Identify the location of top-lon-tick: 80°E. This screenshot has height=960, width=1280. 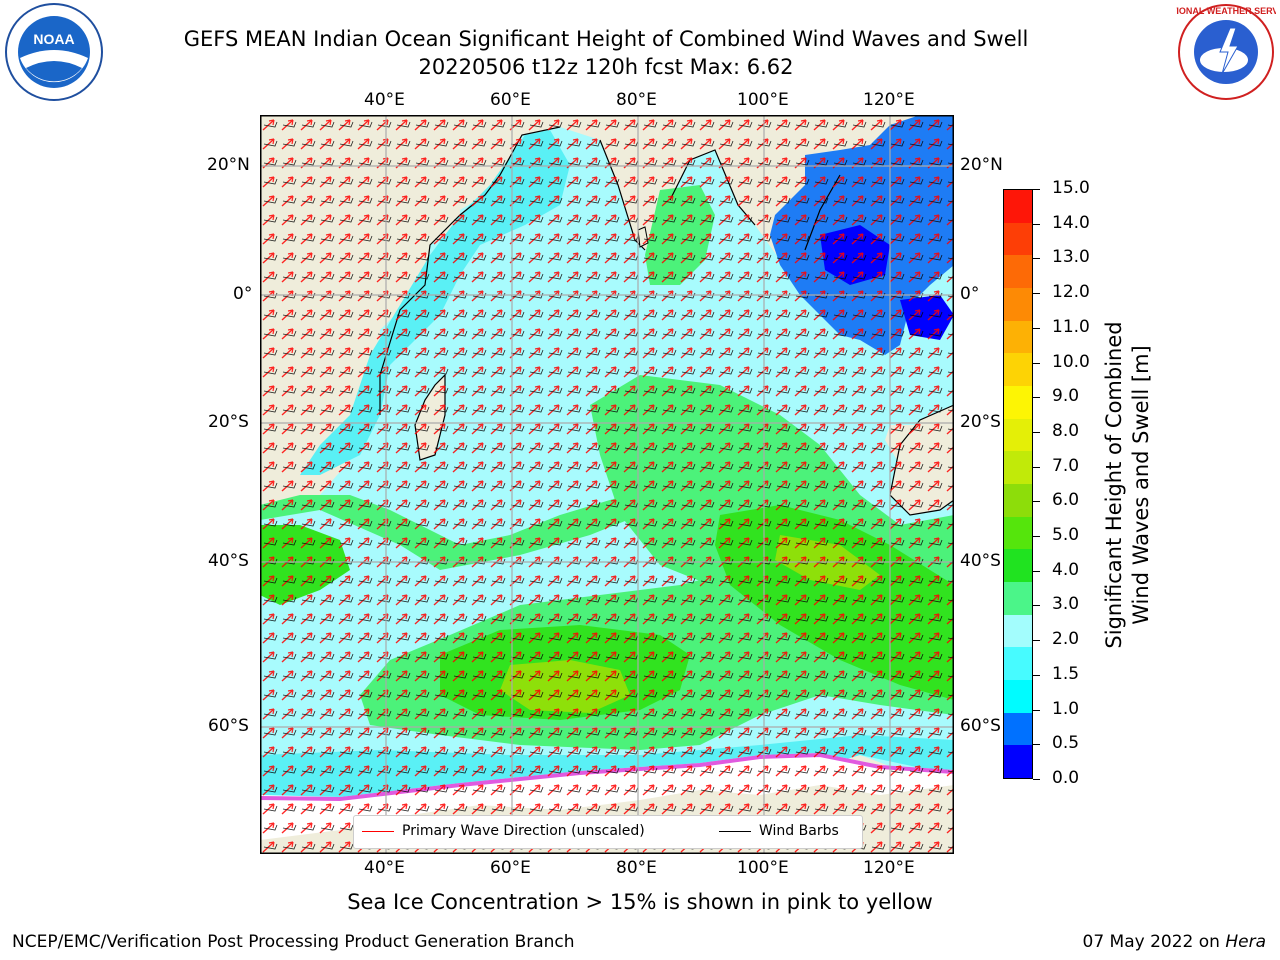
(636, 100).